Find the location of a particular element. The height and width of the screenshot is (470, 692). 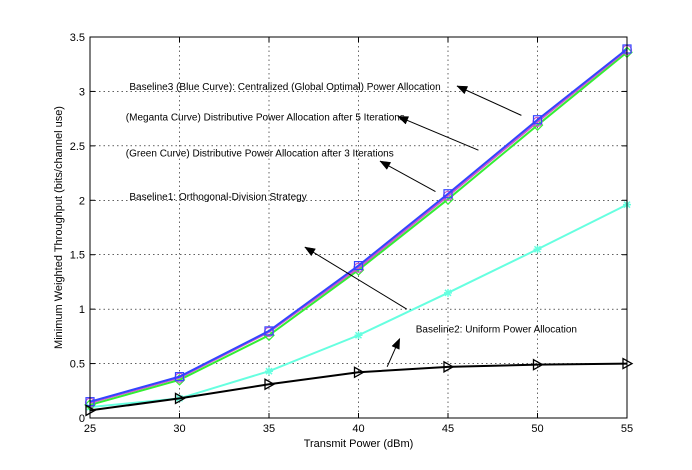

x-tick-label: 25 is located at coordinates (90, 429).